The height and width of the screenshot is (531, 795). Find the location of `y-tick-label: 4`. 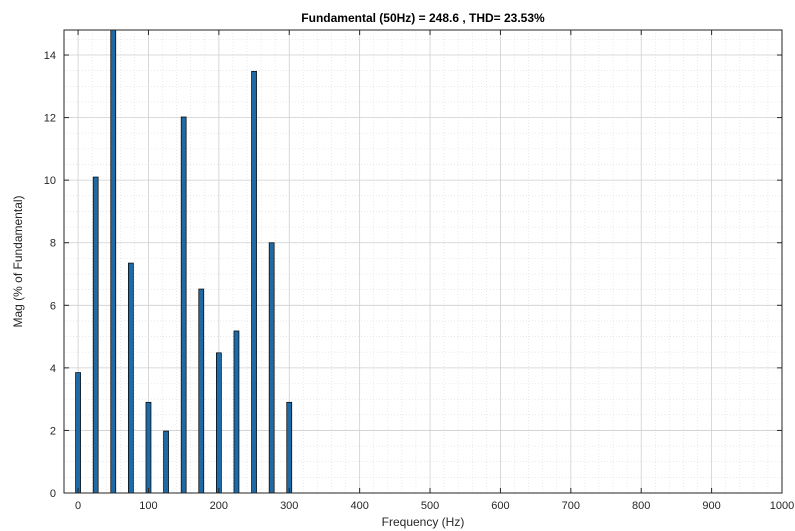

y-tick-label: 4 is located at coordinates (53, 369).